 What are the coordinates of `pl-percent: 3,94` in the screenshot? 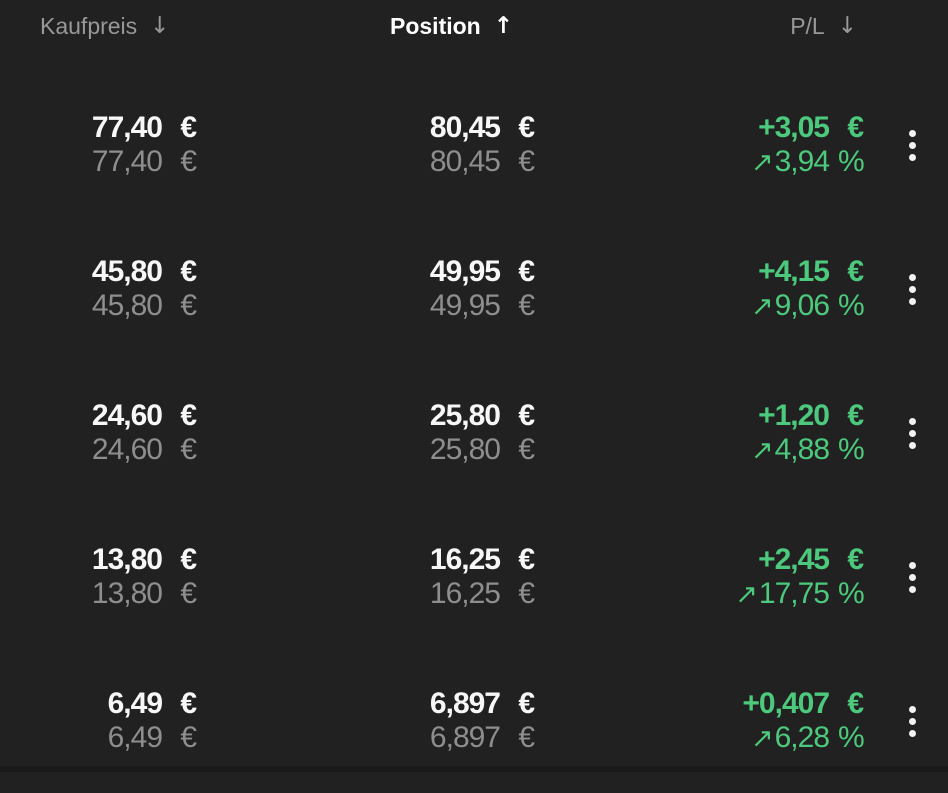 It's located at (802, 161).